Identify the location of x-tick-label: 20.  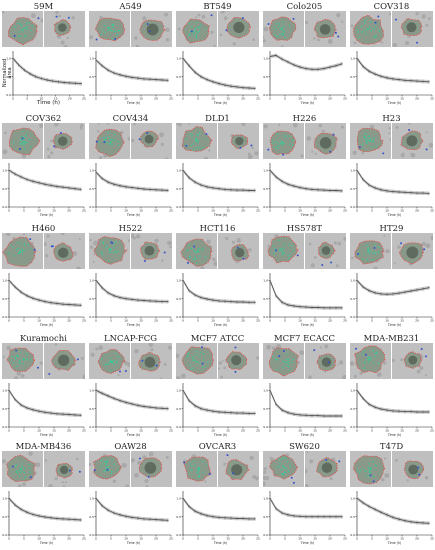
(156, 321).